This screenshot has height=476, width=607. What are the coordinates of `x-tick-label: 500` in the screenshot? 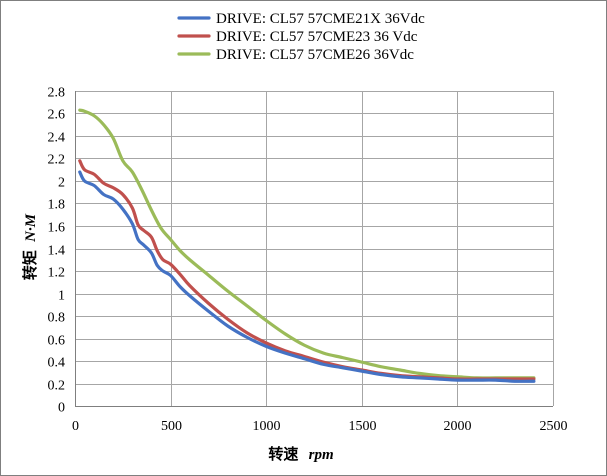 It's located at (171, 426).